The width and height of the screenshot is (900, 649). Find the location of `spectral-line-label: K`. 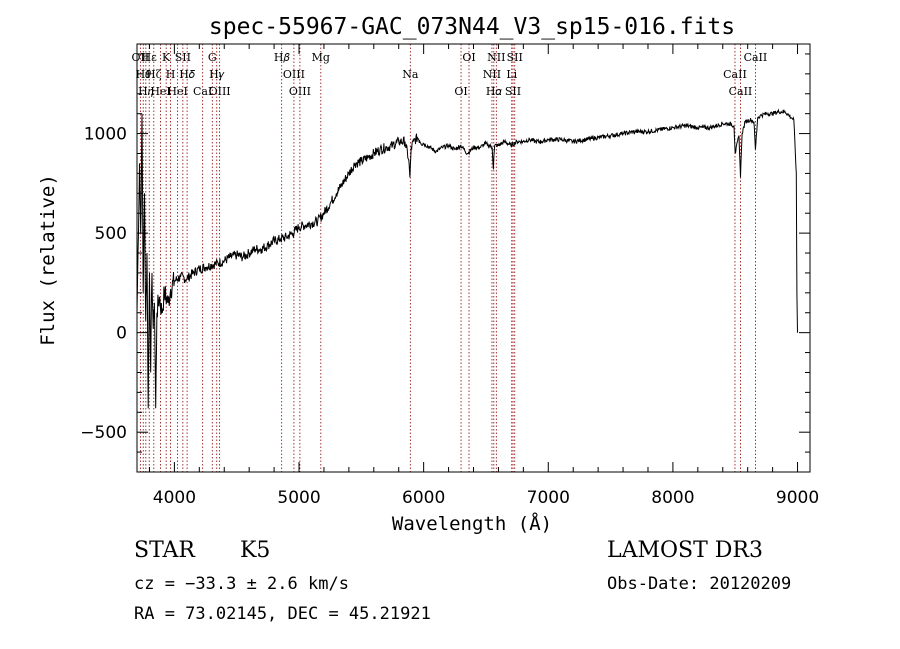

spectral-line-label: K is located at coordinates (166, 57).